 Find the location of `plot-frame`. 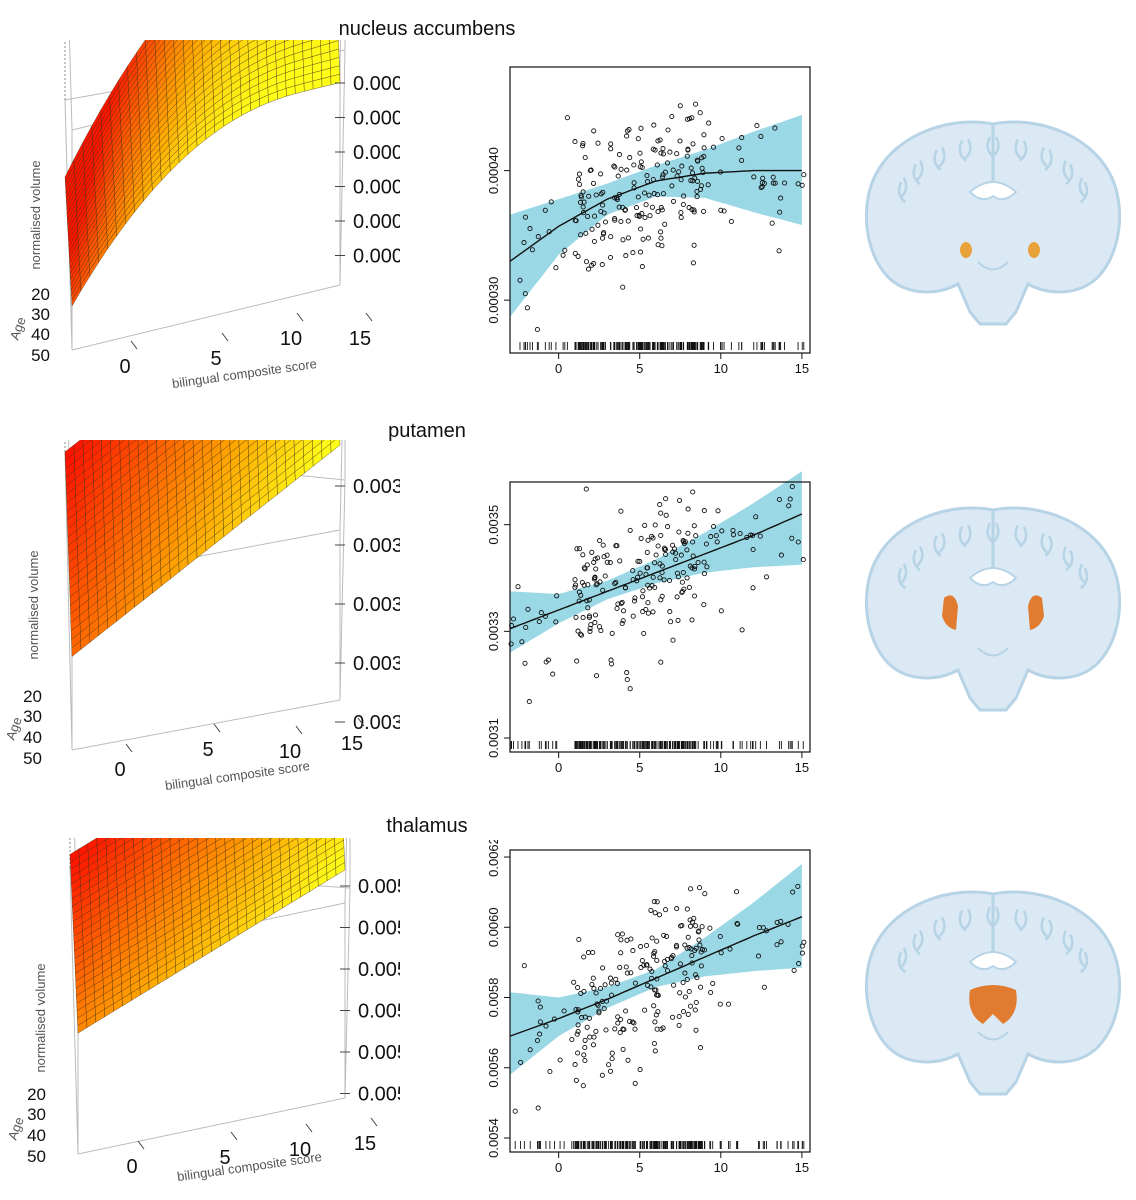

plot-frame is located at coordinates (660, 210).